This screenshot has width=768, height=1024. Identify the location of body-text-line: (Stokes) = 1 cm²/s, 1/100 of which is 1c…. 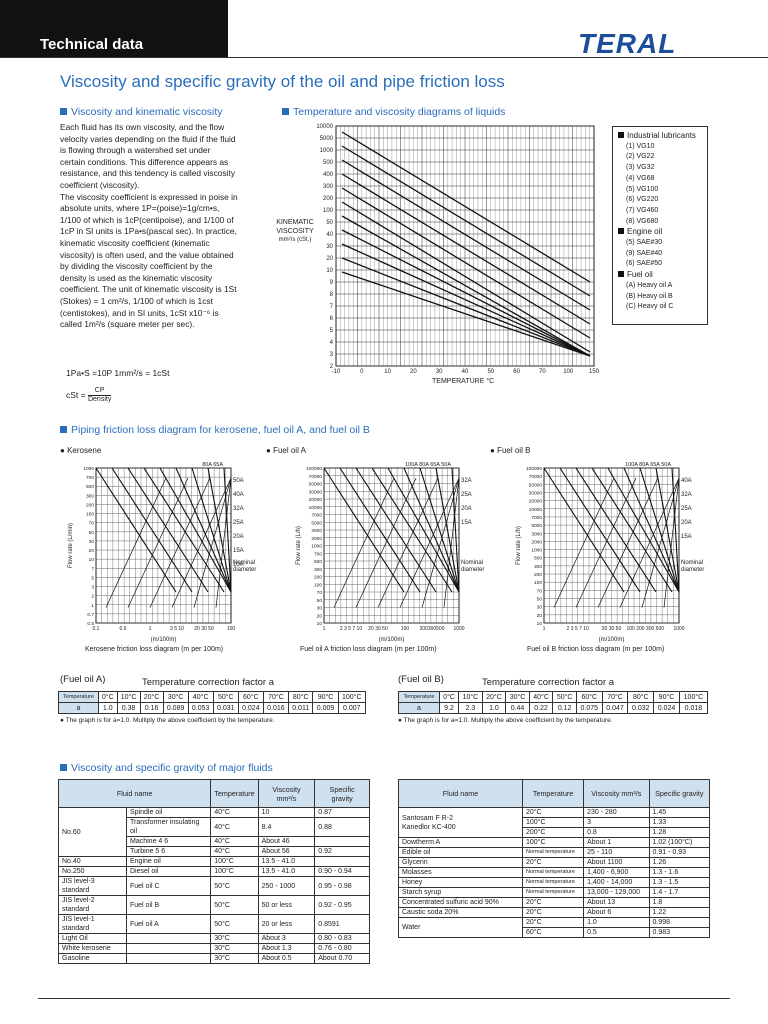
(136, 300).